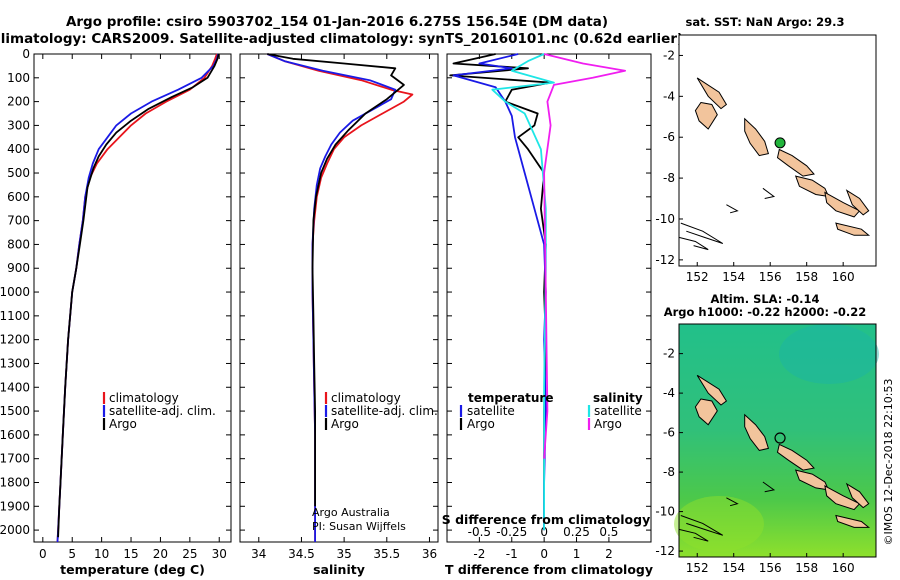 Image resolution: width=900 pixels, height=580 pixels. What do you see at coordinates (15, 435) in the screenshot?
I see `depth-tick-label: 1600` at bounding box center [15, 435].